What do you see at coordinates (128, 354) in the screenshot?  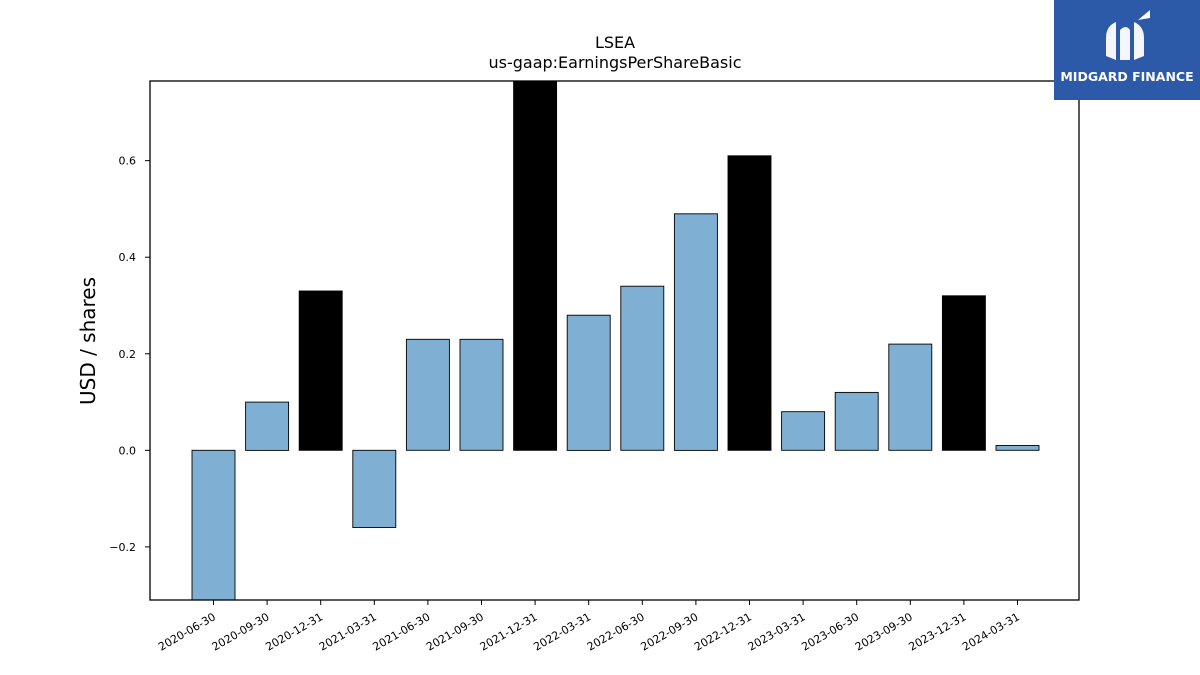 I see `y-tick-label: 0.2` at bounding box center [128, 354].